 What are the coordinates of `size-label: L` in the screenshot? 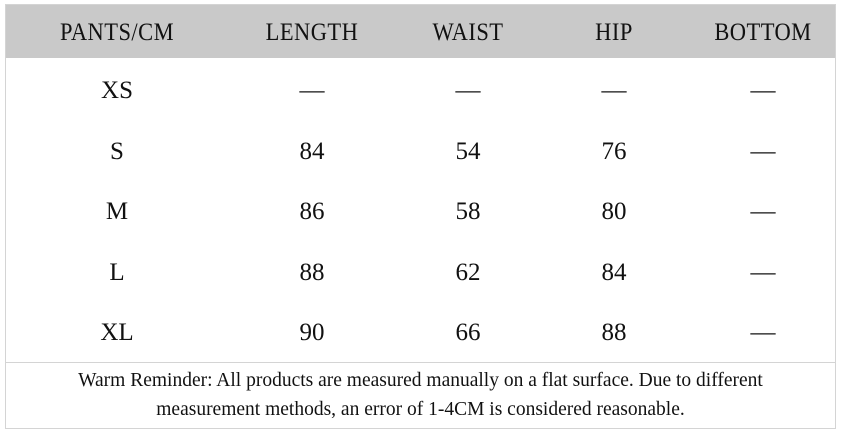 It's located at (117, 272).